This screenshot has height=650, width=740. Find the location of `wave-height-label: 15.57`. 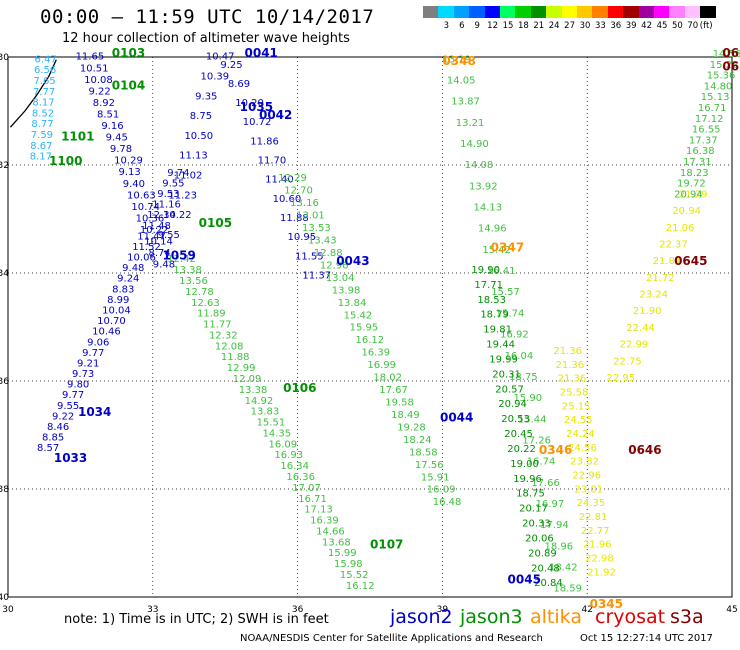

wave-height-label: 15.57 is located at coordinates (505, 292).